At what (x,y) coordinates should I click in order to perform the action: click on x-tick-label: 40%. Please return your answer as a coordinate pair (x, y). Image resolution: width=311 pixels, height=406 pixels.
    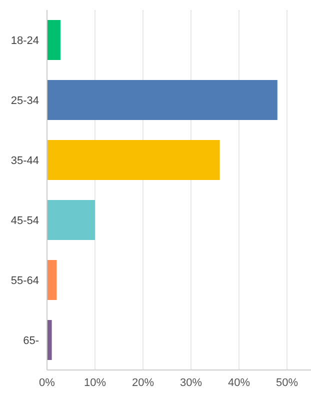
    Looking at the image, I should click on (239, 382).